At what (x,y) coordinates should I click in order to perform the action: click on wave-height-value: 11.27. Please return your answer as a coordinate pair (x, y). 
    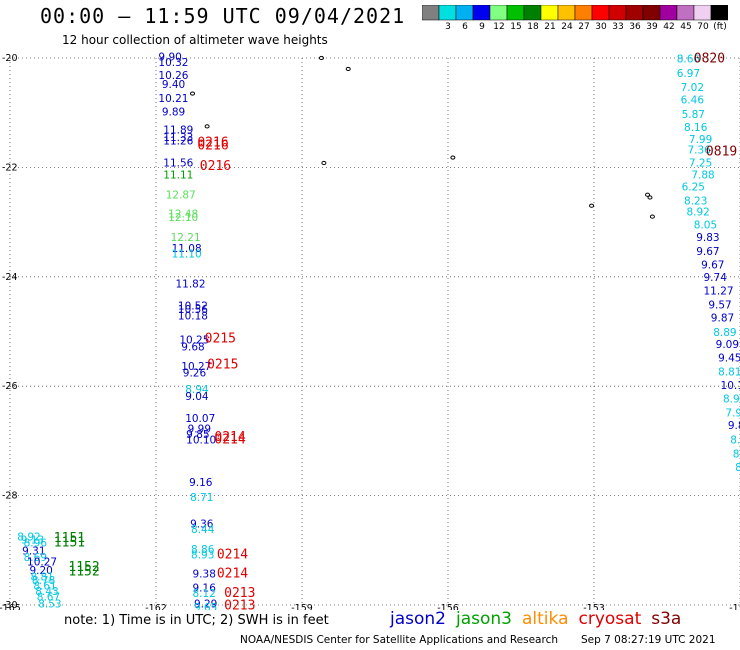
    Looking at the image, I should click on (719, 291).